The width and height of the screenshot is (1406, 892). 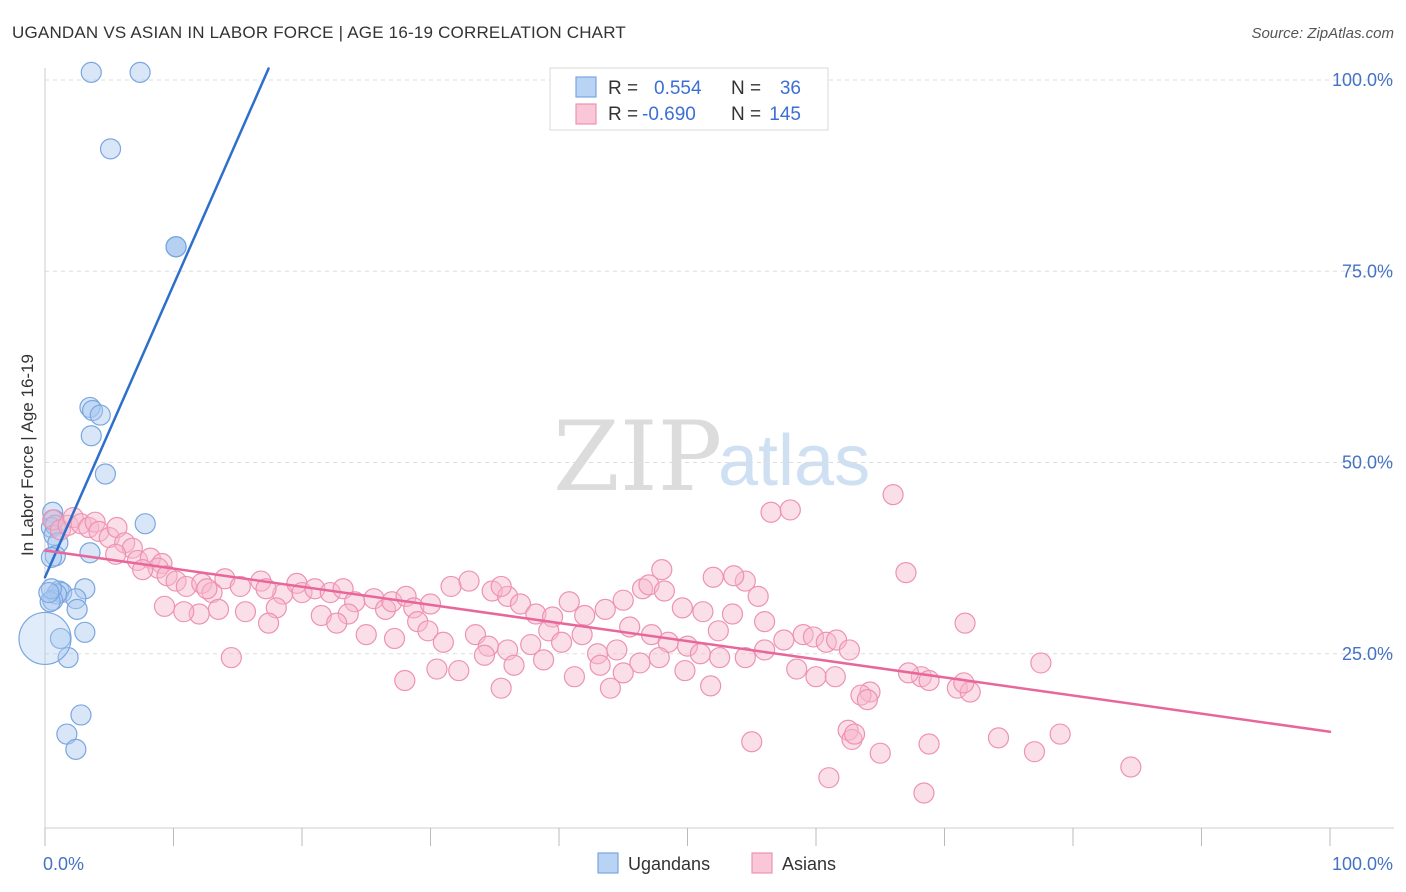 I want to click on legend-n-value-1: 36, so click(x=790, y=88).